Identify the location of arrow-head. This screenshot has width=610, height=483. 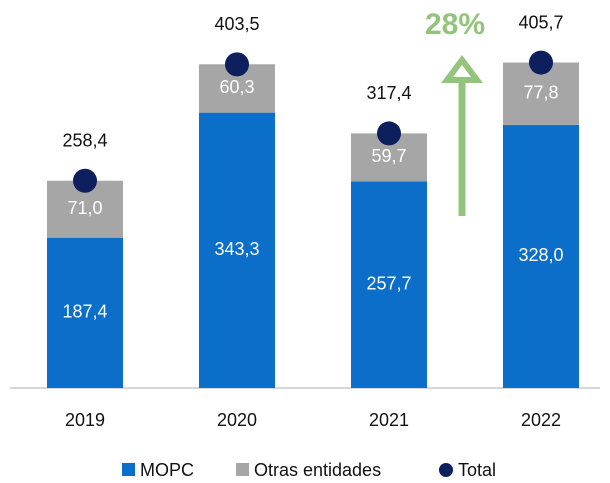
(462, 69).